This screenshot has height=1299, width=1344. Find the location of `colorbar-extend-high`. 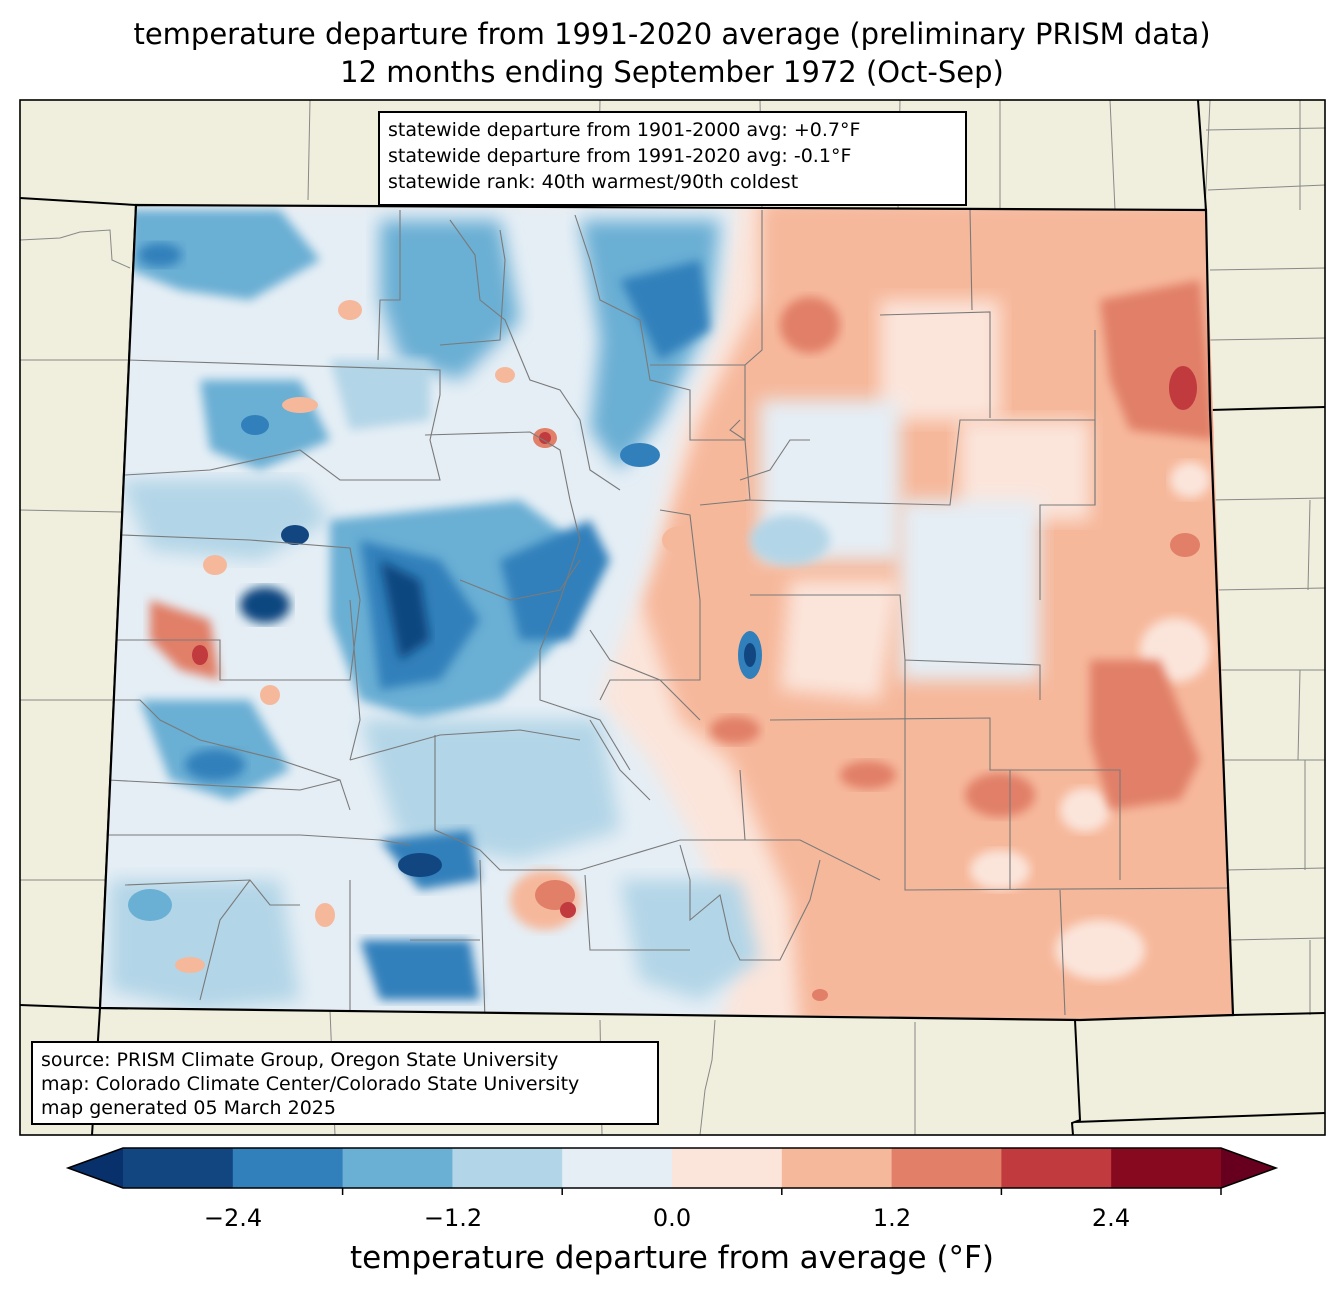

colorbar-extend-high is located at coordinates (1248, 1168).